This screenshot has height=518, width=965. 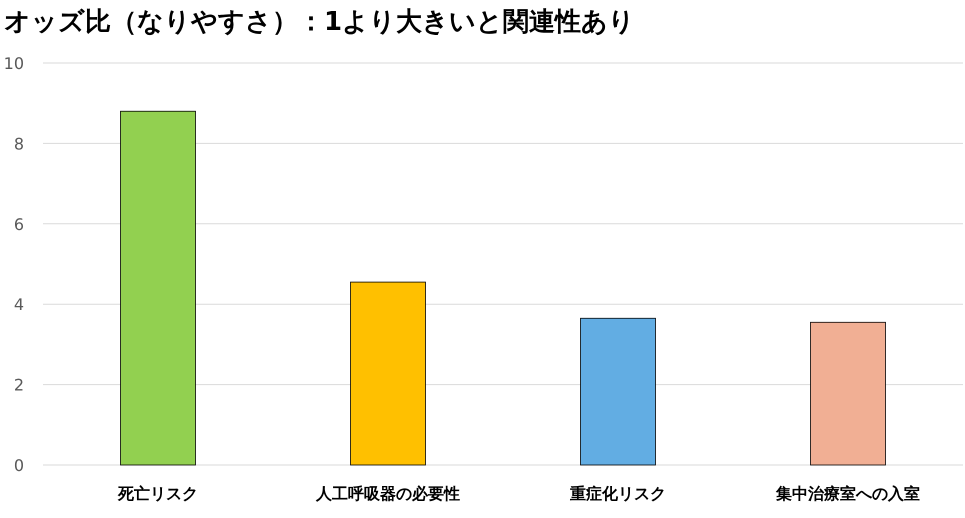 What do you see at coordinates (19, 465) in the screenshot?
I see `y-tick-label: 0` at bounding box center [19, 465].